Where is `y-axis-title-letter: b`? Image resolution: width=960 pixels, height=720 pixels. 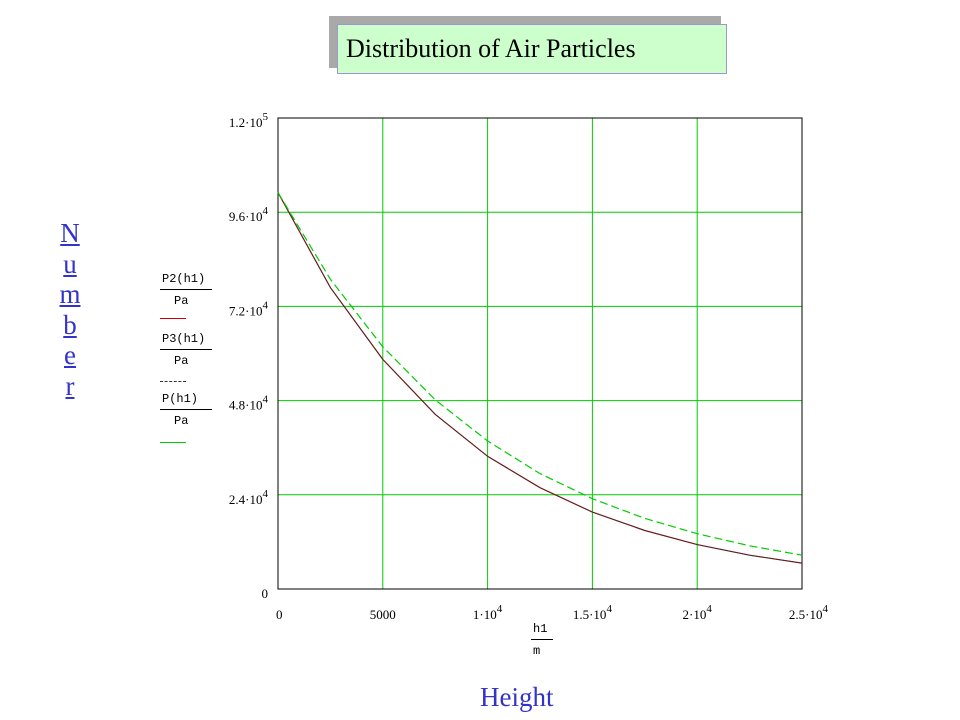
y-axis-title-letter: b is located at coordinates (70, 324).